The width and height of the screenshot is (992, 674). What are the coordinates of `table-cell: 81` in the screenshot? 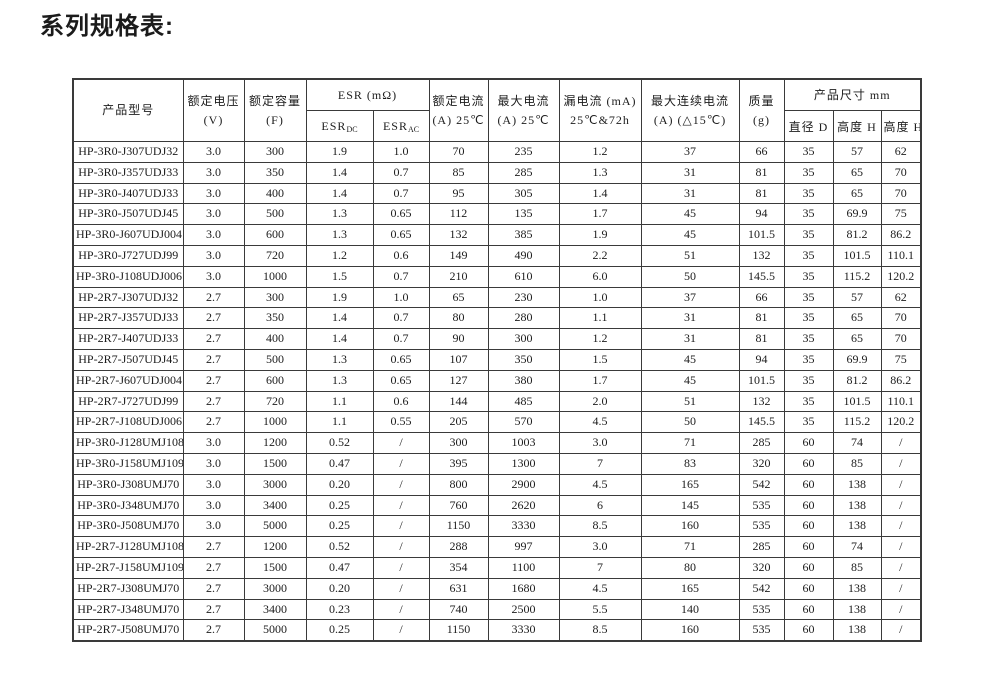 It's located at (761, 193).